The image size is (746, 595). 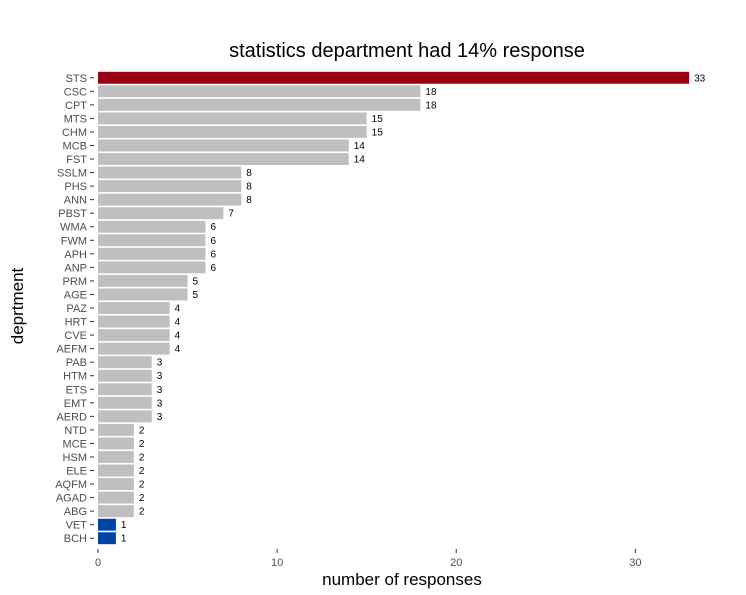 What do you see at coordinates (170, 172) in the screenshot?
I see `bar-sslm` at bounding box center [170, 172].